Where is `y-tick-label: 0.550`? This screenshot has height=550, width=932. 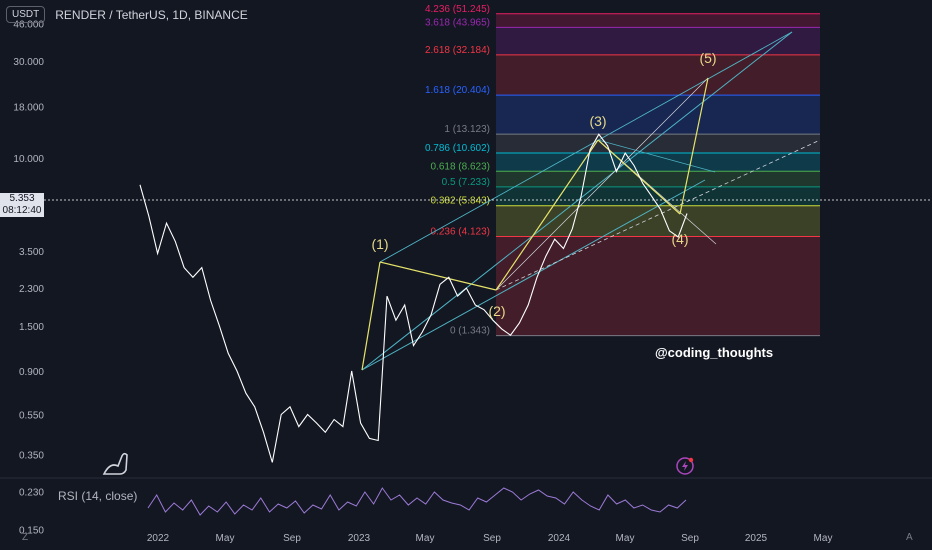 y-tick-label: 0.550 is located at coordinates (31, 416).